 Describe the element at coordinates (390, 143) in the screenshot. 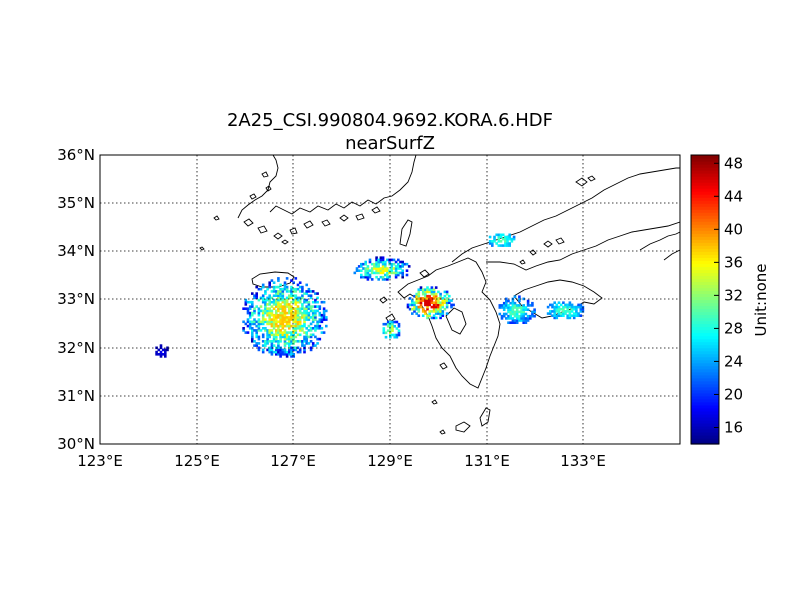

I see `map-subtitle: nearSurfZ` at that location.